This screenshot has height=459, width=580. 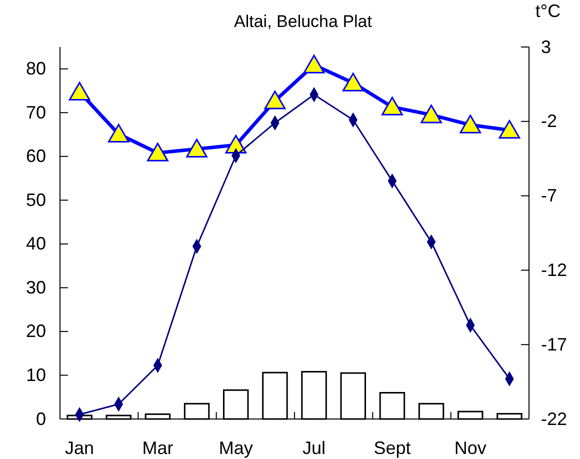 What do you see at coordinates (36, 374) in the screenshot?
I see `y-tick-label: 10` at bounding box center [36, 374].